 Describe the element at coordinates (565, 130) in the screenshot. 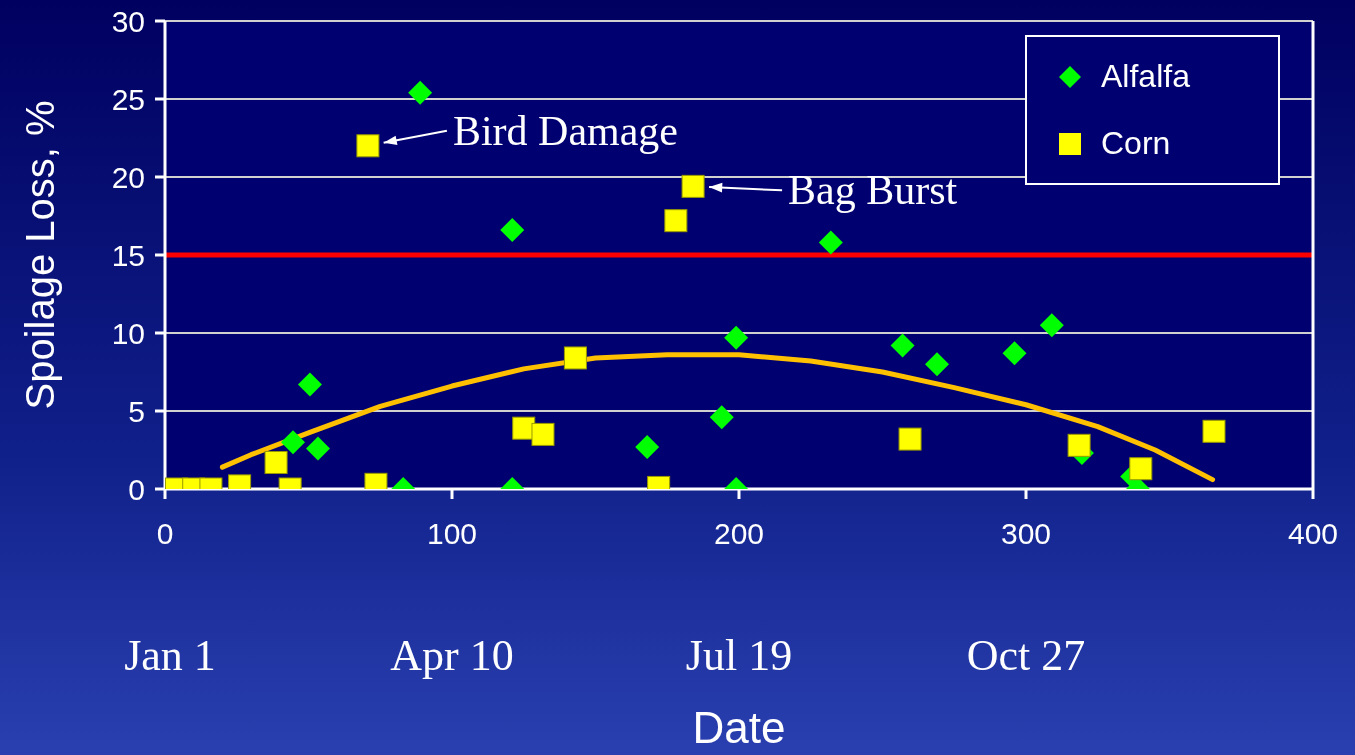

I see `annotation: Bird Damage` at that location.